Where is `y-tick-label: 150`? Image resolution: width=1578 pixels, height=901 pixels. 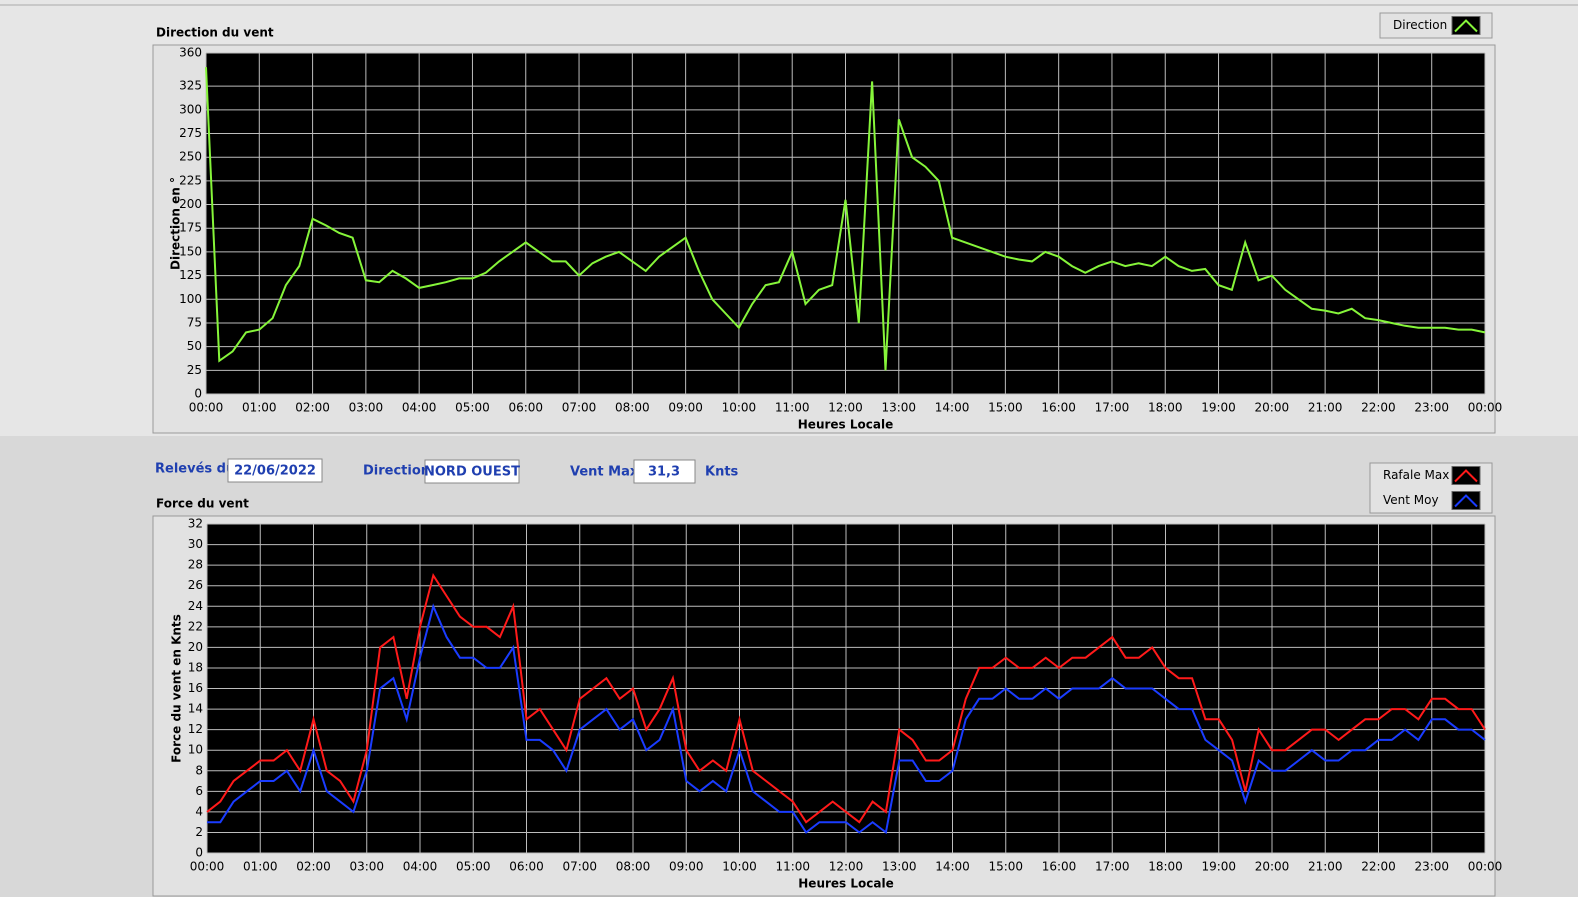 y-tick-label: 150 is located at coordinates (190, 251).